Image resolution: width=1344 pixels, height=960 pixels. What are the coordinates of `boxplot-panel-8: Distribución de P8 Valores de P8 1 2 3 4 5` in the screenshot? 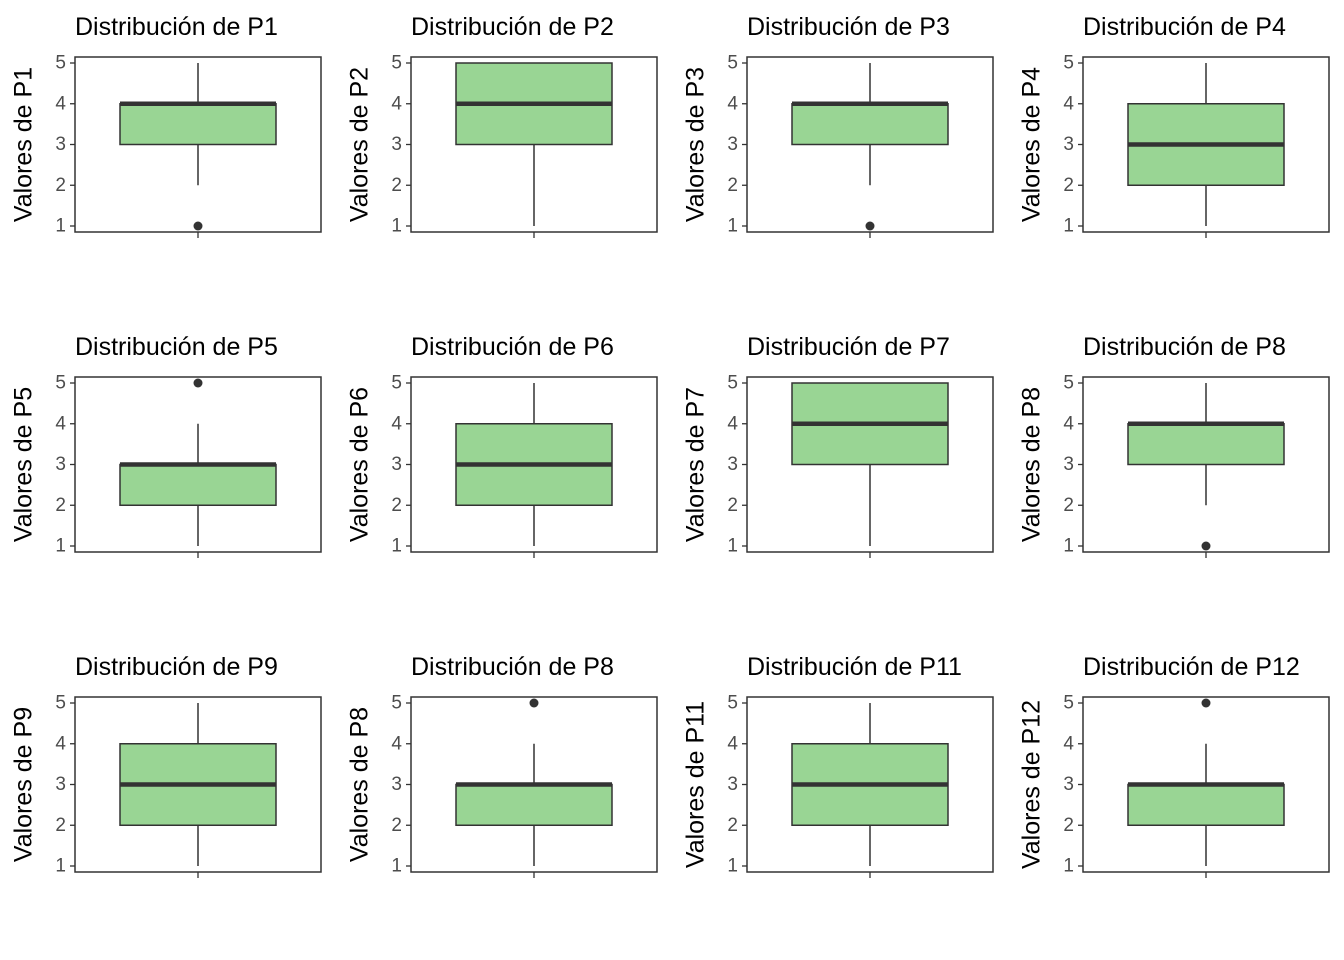 It's located at (1174, 445).